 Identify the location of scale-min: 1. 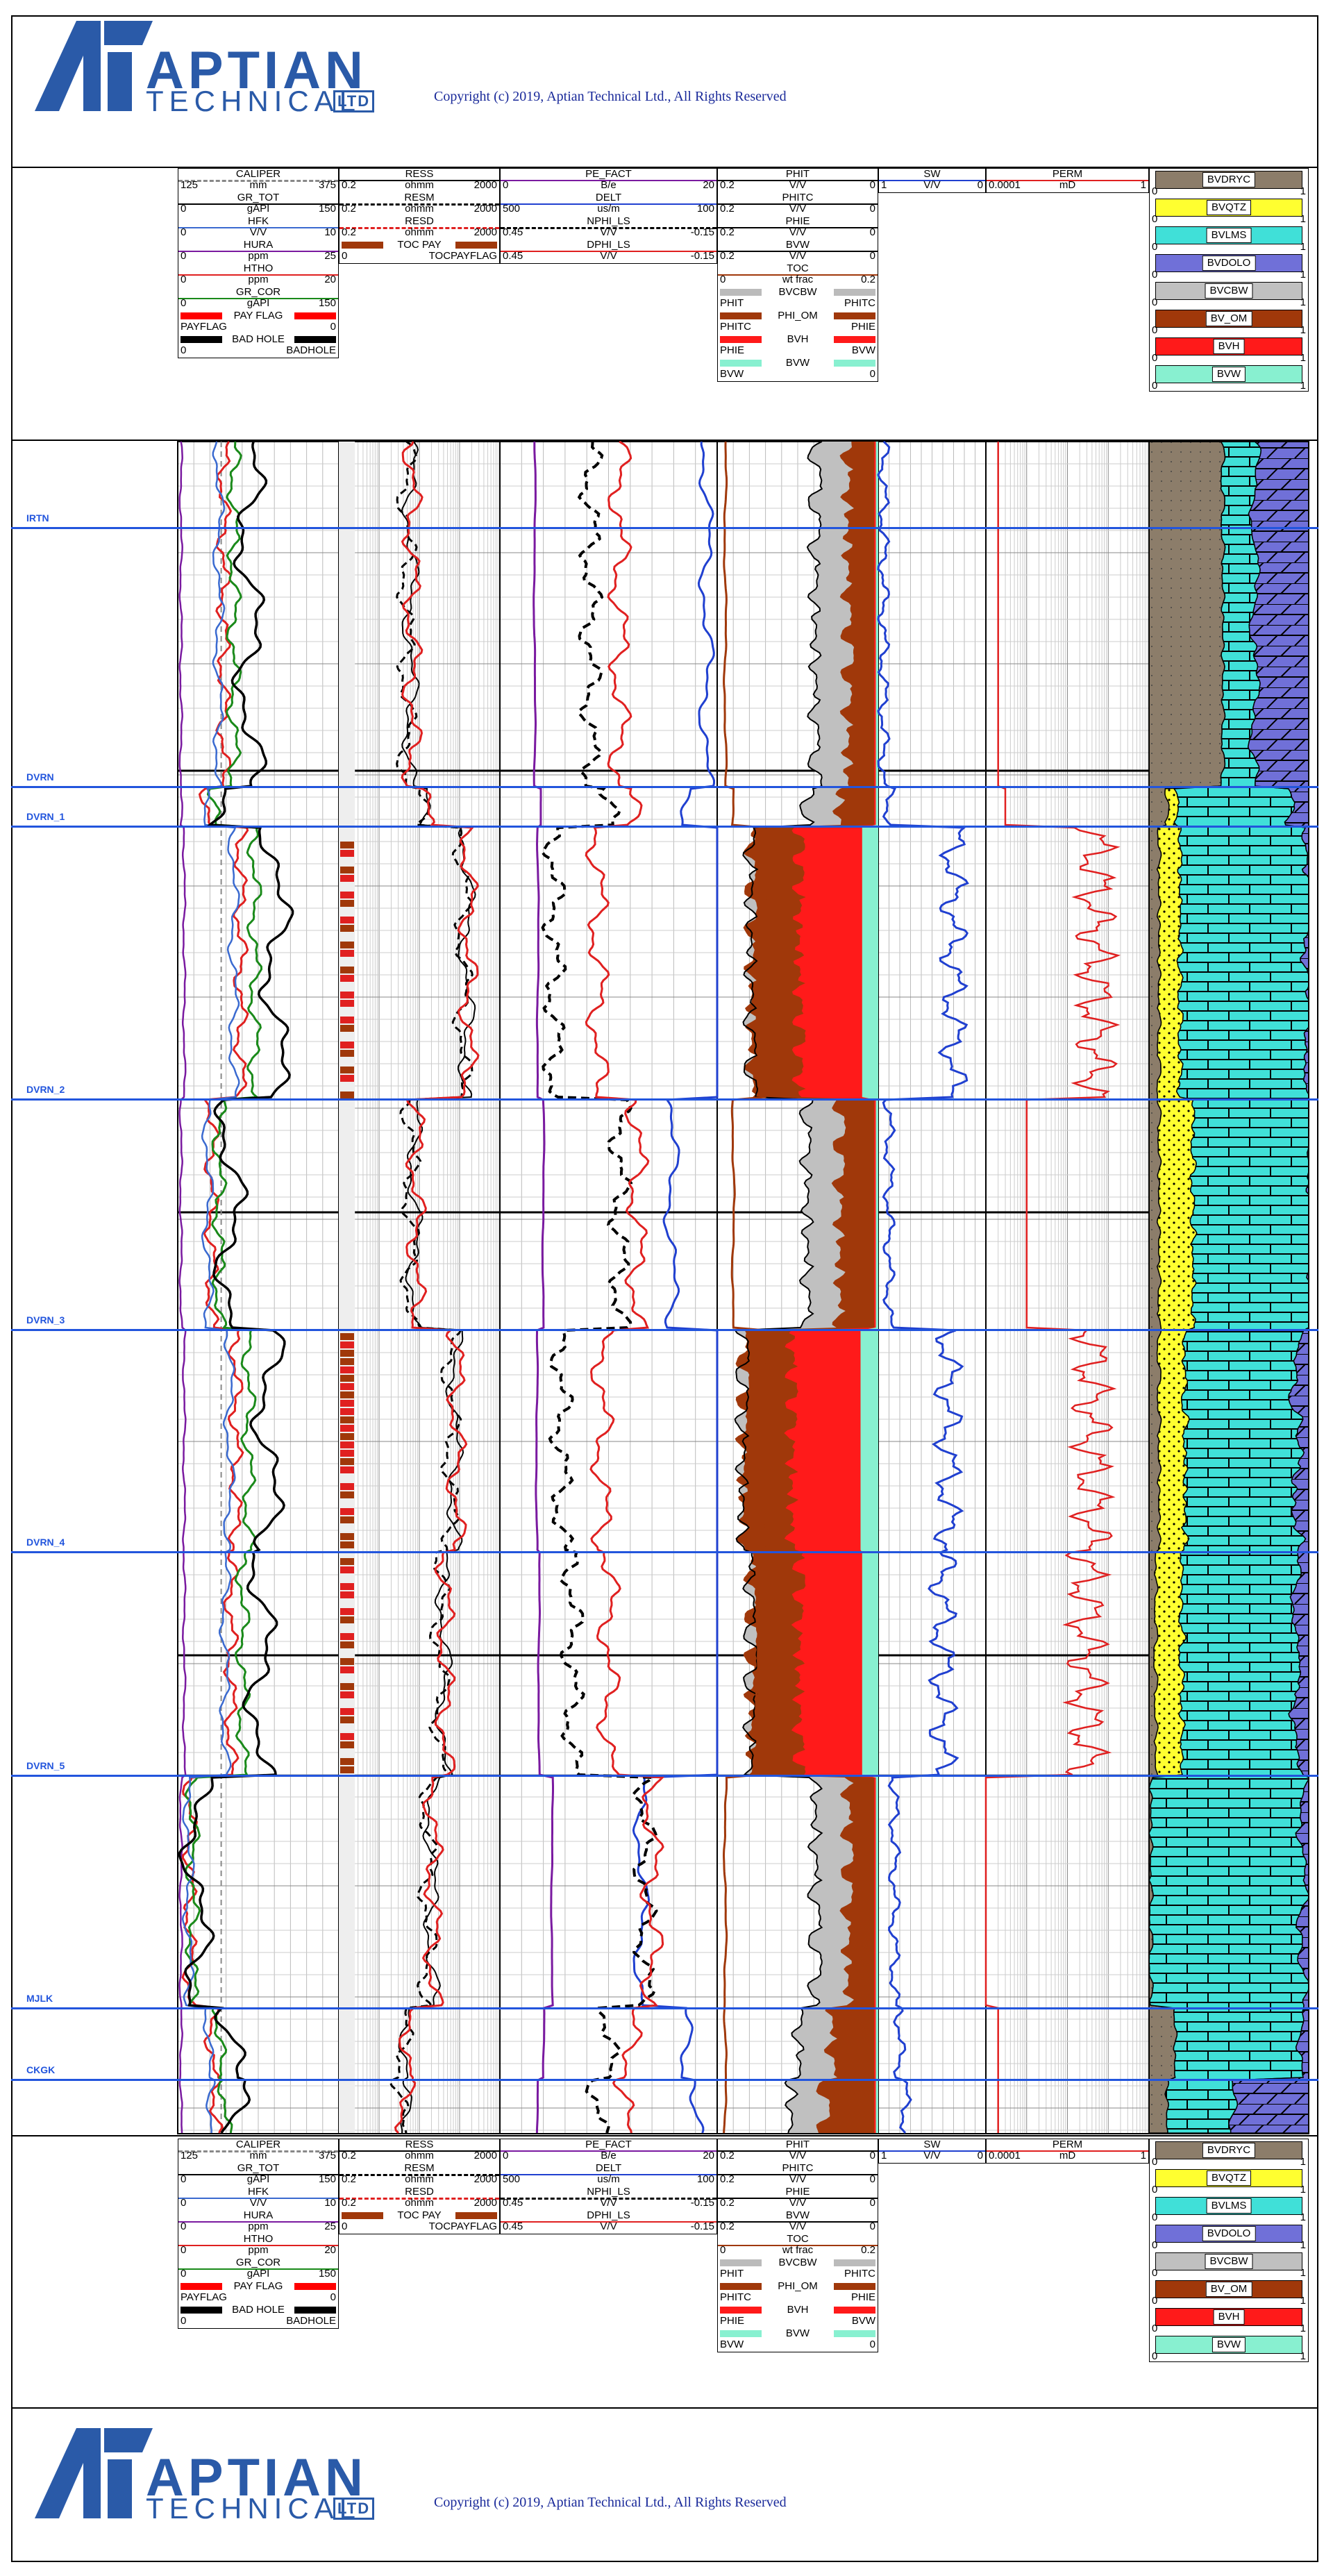
(884, 2155).